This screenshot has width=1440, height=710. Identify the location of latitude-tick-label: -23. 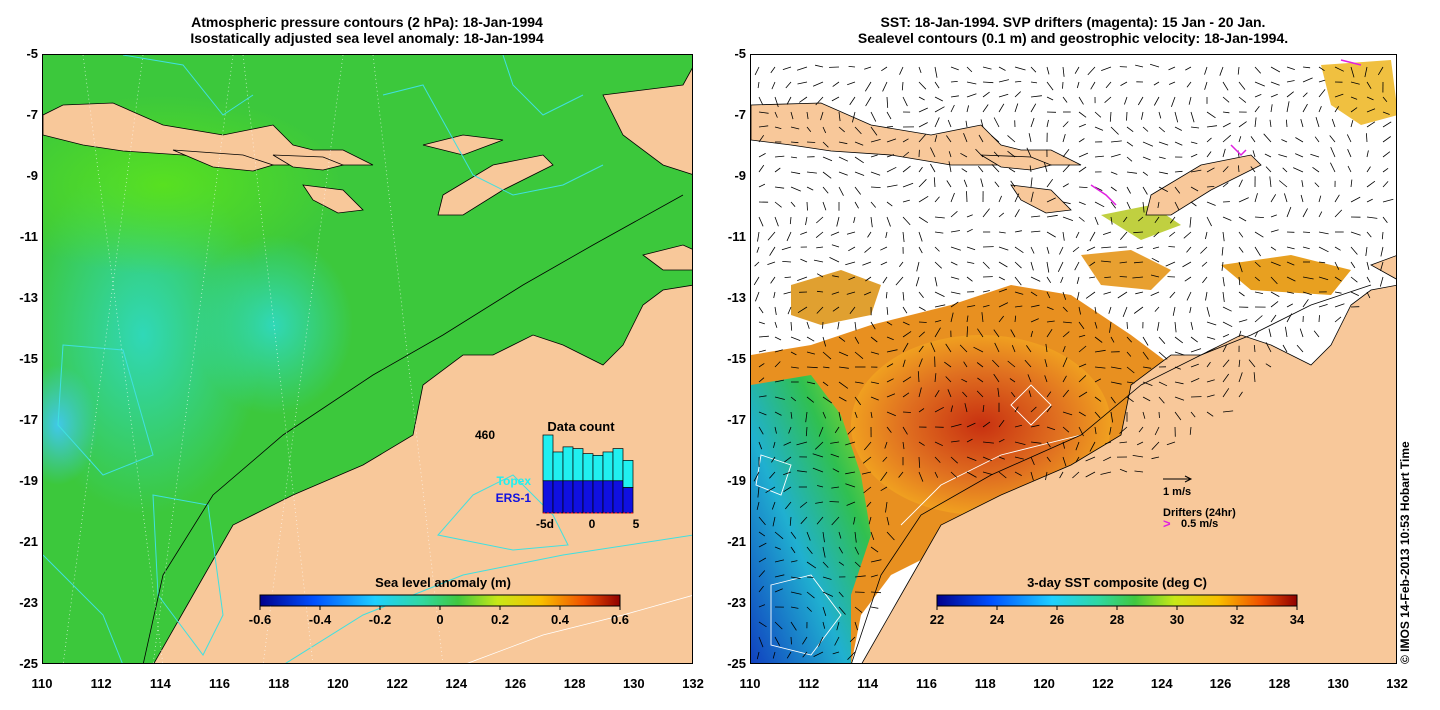
(736, 602).